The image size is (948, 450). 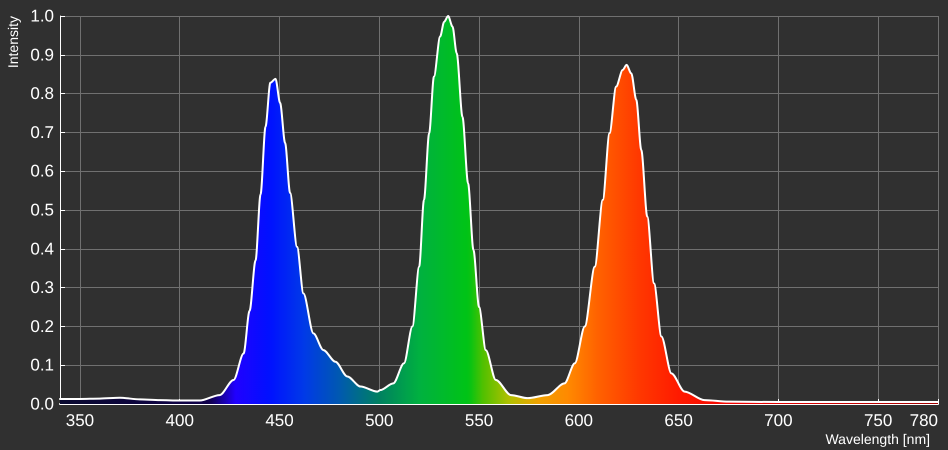 What do you see at coordinates (379, 420) in the screenshot?
I see `x-tick-label: 500` at bounding box center [379, 420].